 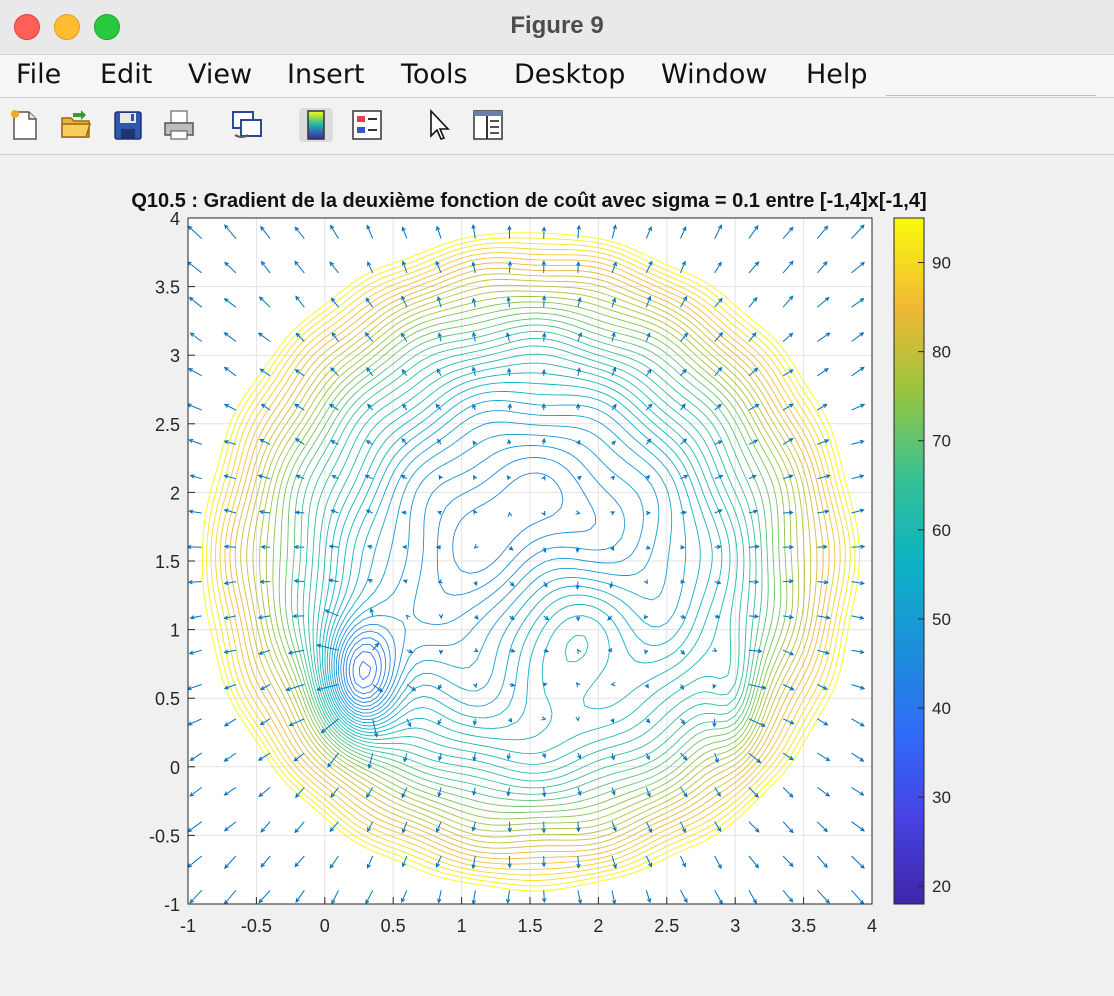 What do you see at coordinates (941, 886) in the screenshot?
I see `colorbar-tick-label: 20` at bounding box center [941, 886].